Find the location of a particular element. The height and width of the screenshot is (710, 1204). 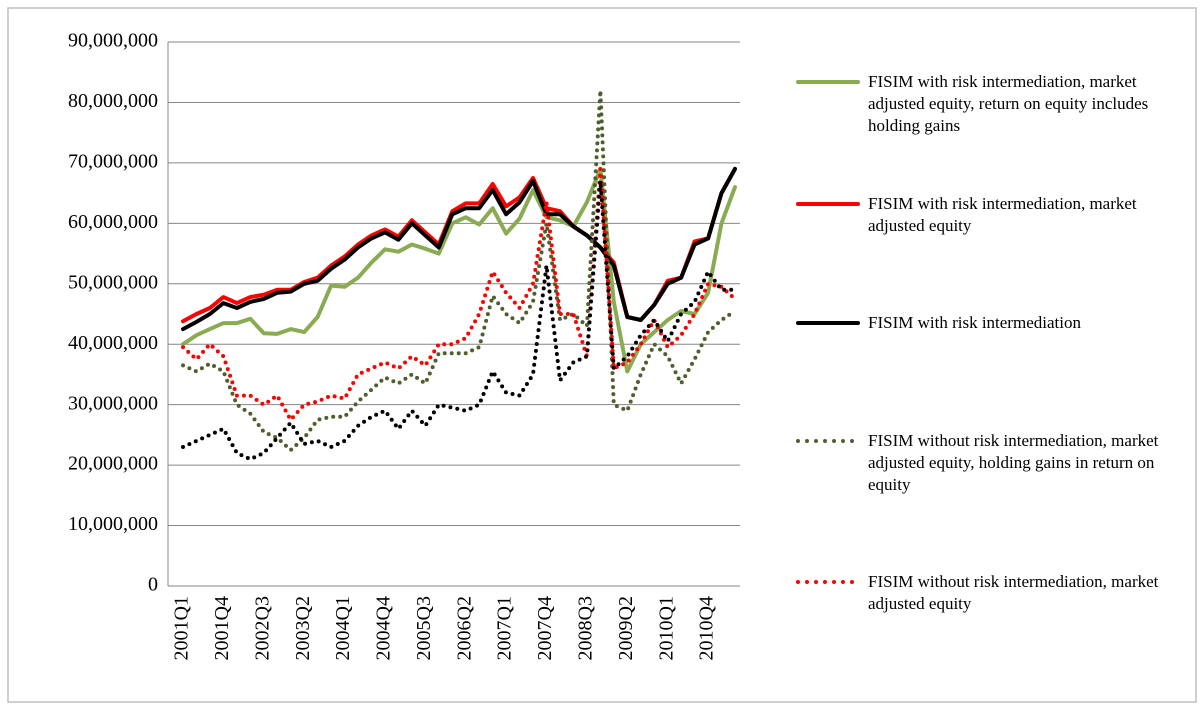

x-tick-label: 2010Q4 is located at coordinates (707, 628).